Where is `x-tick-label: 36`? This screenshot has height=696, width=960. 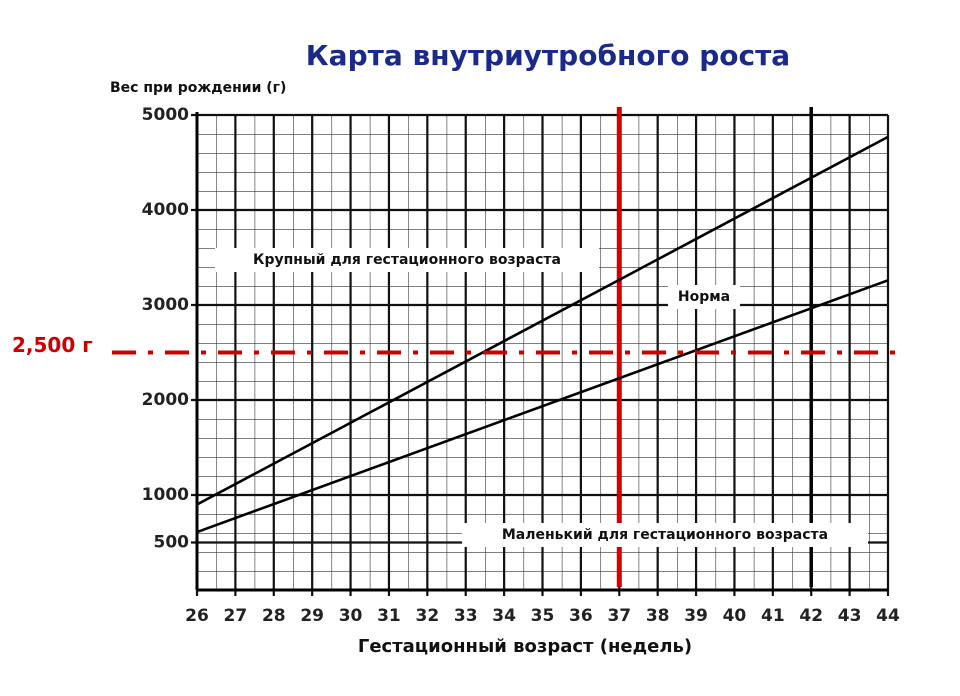 x-tick-label: 36 is located at coordinates (581, 616).